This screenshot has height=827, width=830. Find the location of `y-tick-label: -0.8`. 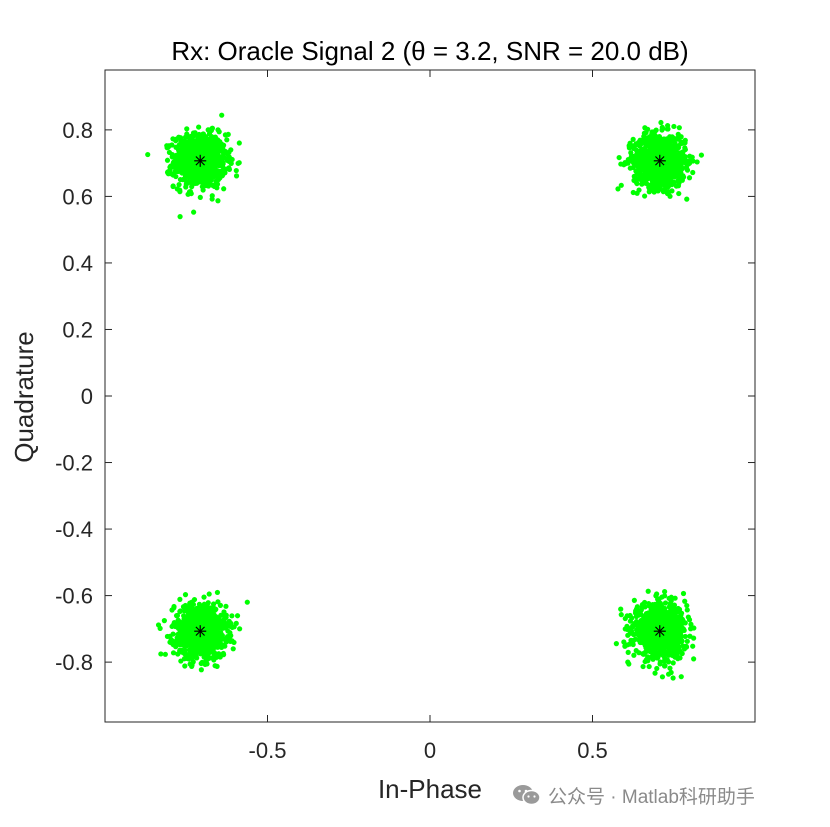

y-tick-label: -0.8 is located at coordinates (74, 662).